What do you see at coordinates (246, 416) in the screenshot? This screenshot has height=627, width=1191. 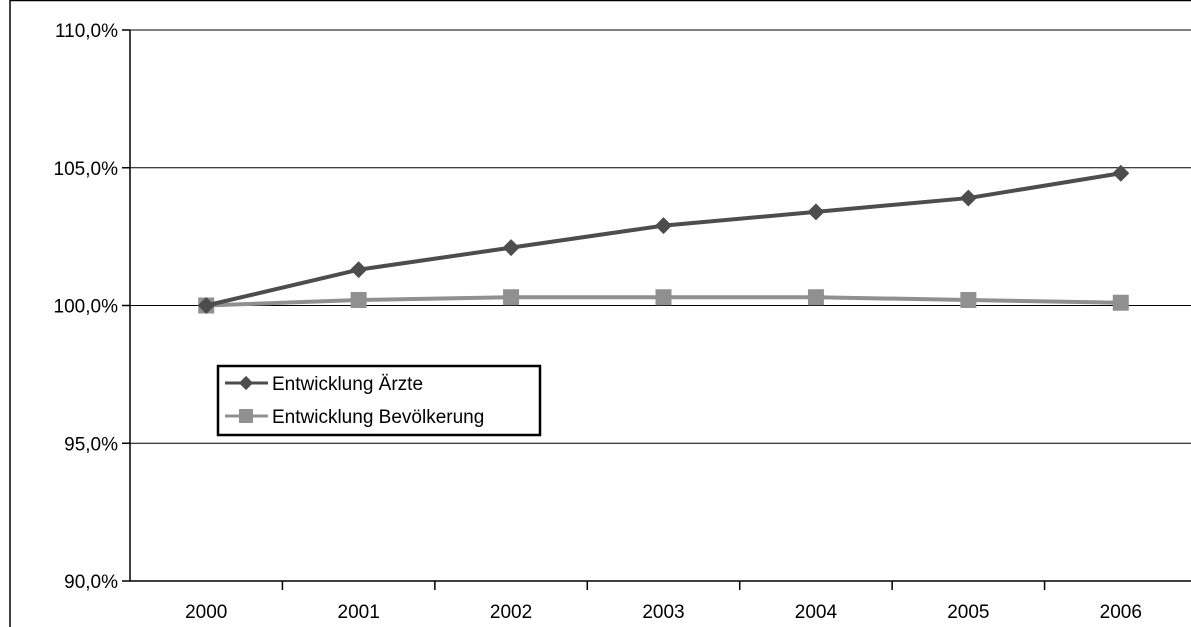 I see `legend-square-icon` at bounding box center [246, 416].